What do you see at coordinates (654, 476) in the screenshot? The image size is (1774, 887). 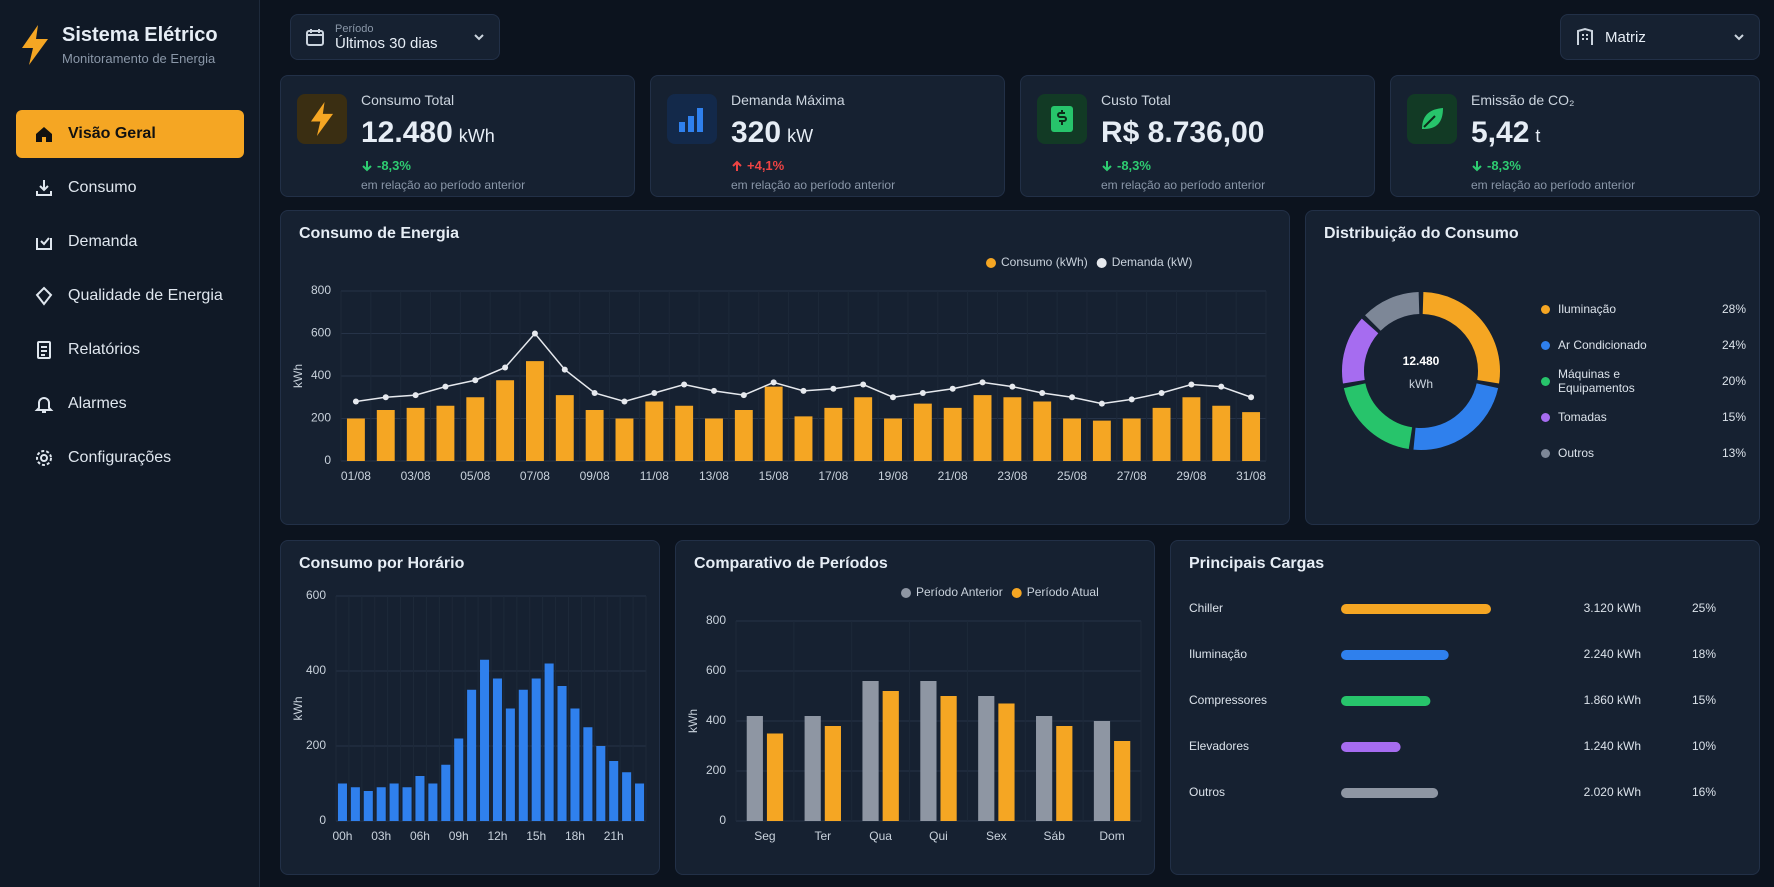 I see `x-tick-label: 11/08` at bounding box center [654, 476].